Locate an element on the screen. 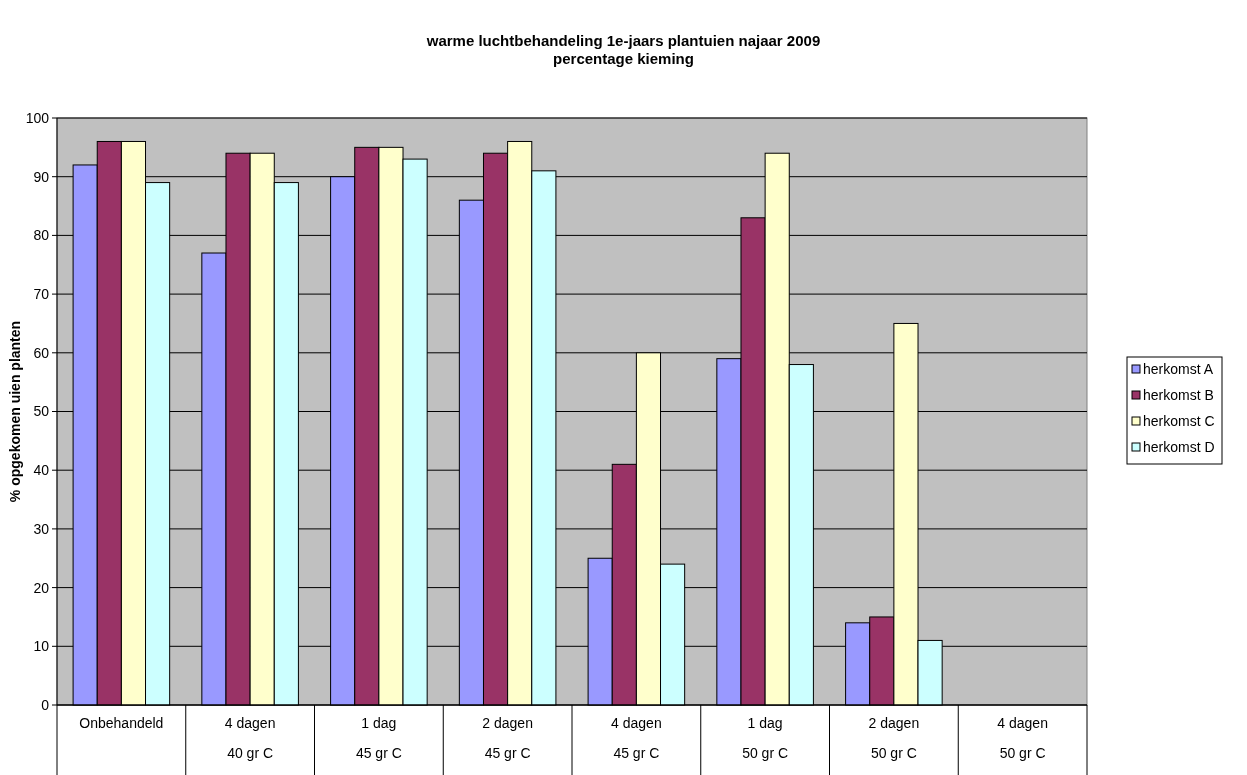  y-tick-label: 100 is located at coordinates (37, 117).